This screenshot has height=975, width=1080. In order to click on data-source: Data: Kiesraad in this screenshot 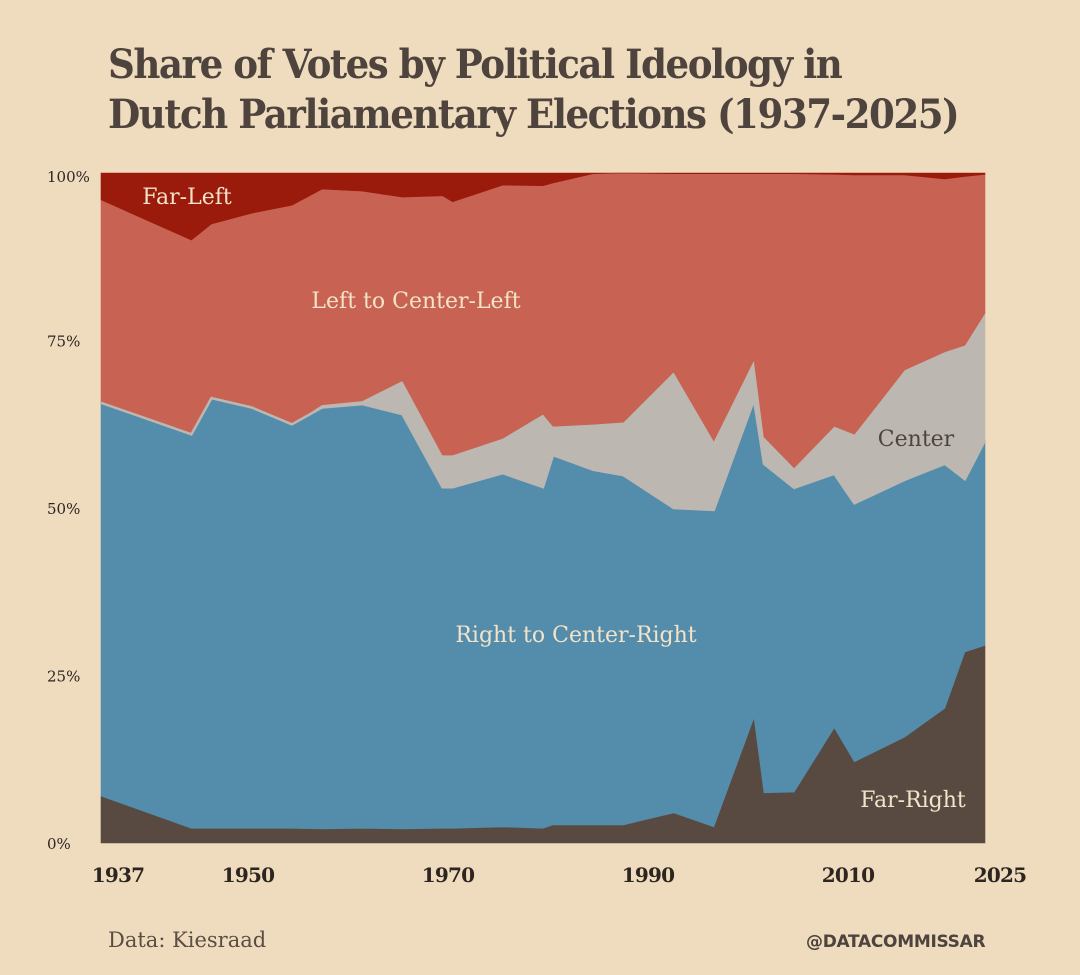, I will do `click(187, 940)`.